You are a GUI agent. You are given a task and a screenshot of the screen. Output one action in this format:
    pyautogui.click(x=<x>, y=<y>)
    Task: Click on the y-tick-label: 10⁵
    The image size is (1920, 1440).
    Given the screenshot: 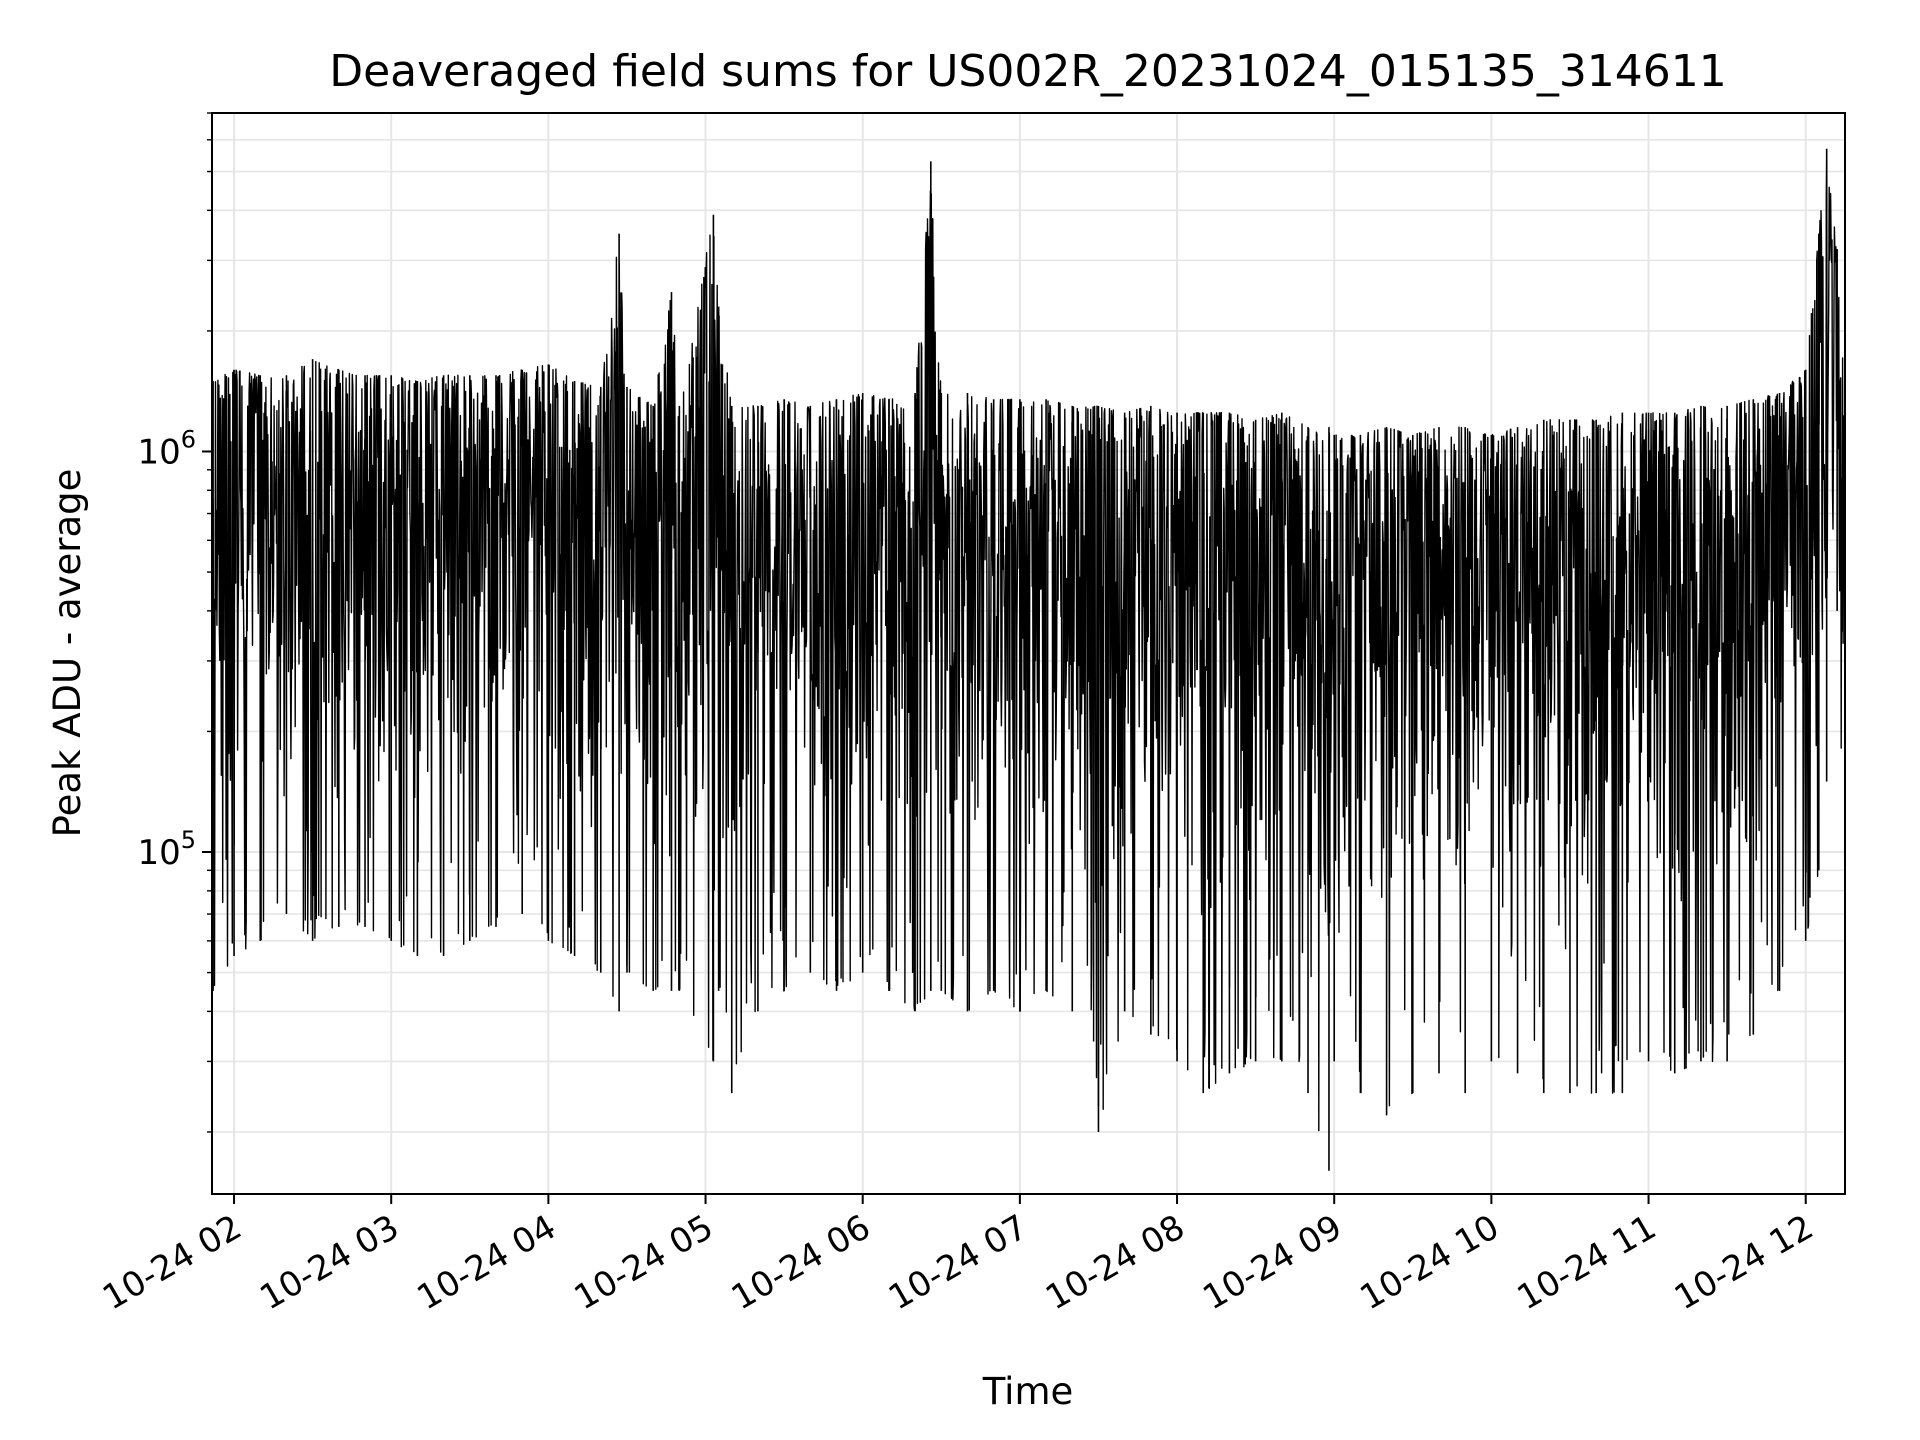 What is the action you would take?
    pyautogui.click(x=166, y=849)
    